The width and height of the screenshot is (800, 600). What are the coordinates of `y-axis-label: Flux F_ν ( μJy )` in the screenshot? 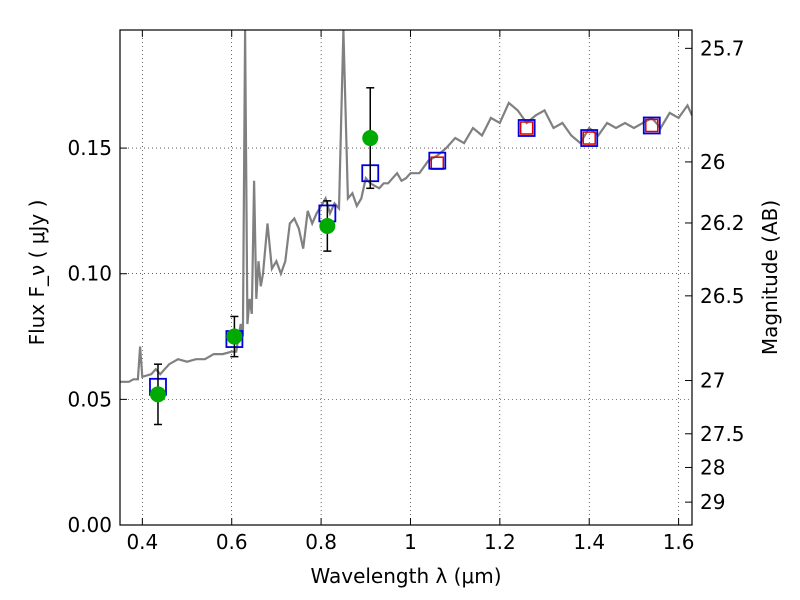 It's located at (37, 273).